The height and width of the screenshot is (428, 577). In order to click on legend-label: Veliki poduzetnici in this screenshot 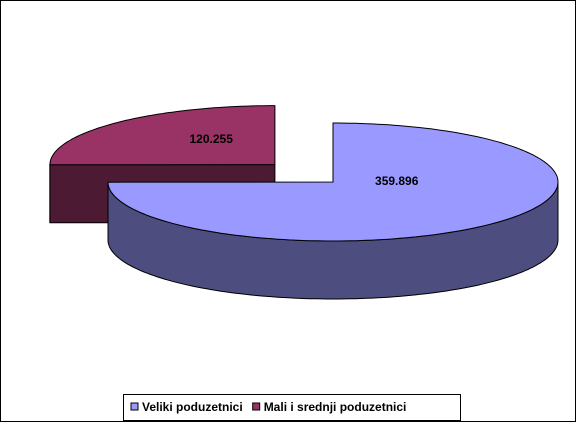, I will do `click(192, 407)`.